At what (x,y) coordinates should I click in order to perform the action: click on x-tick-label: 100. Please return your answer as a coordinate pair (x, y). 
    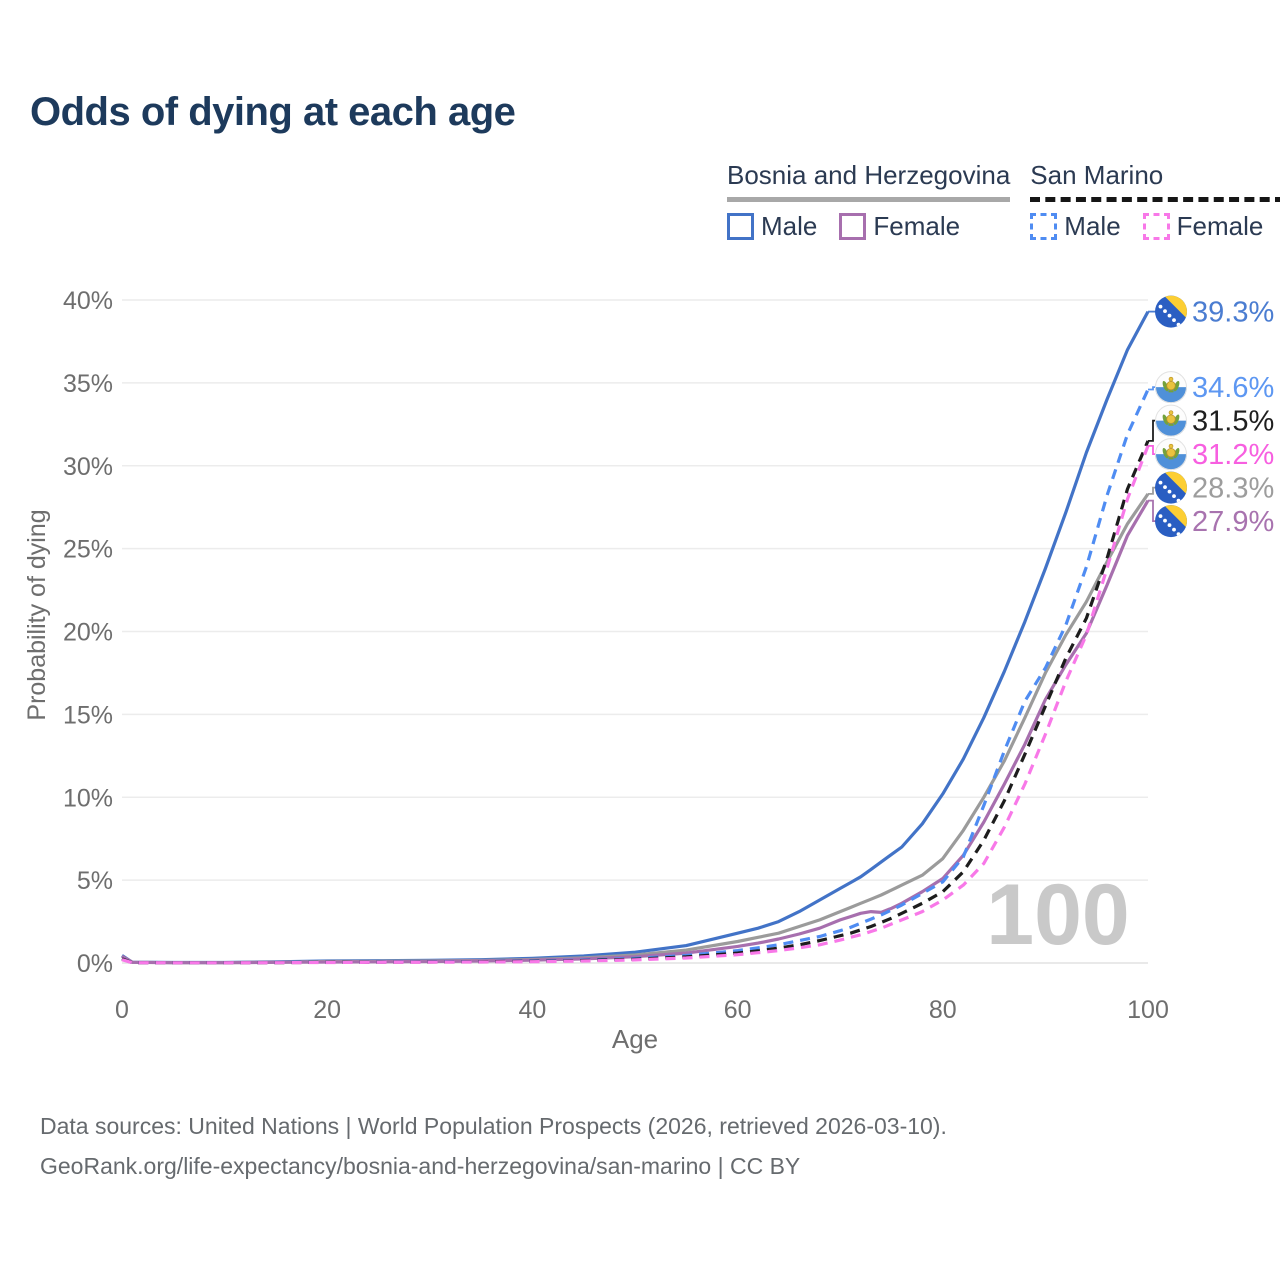
    Looking at the image, I should click on (1148, 1010).